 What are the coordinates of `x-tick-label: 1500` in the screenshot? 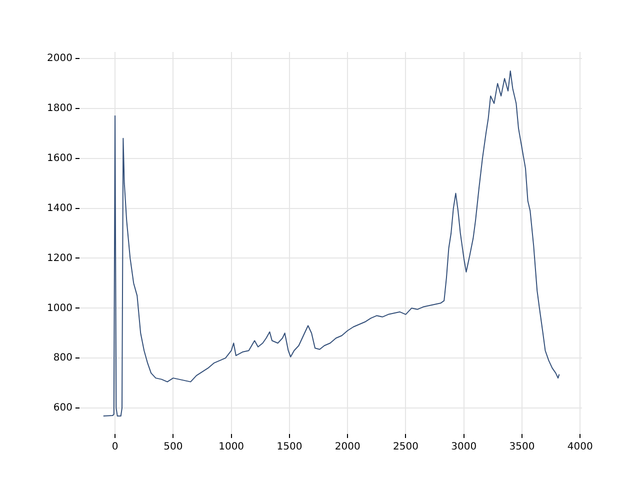 It's located at (289, 447).